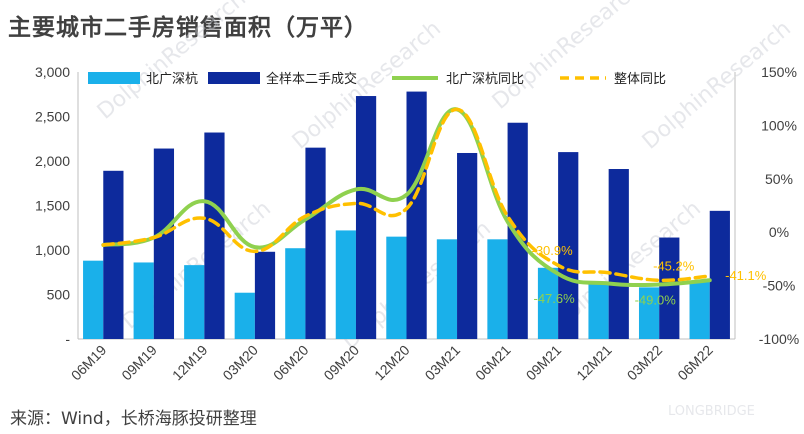  Describe the element at coordinates (594, 363) in the screenshot. I see `x-tick-label: 12M21` at that location.